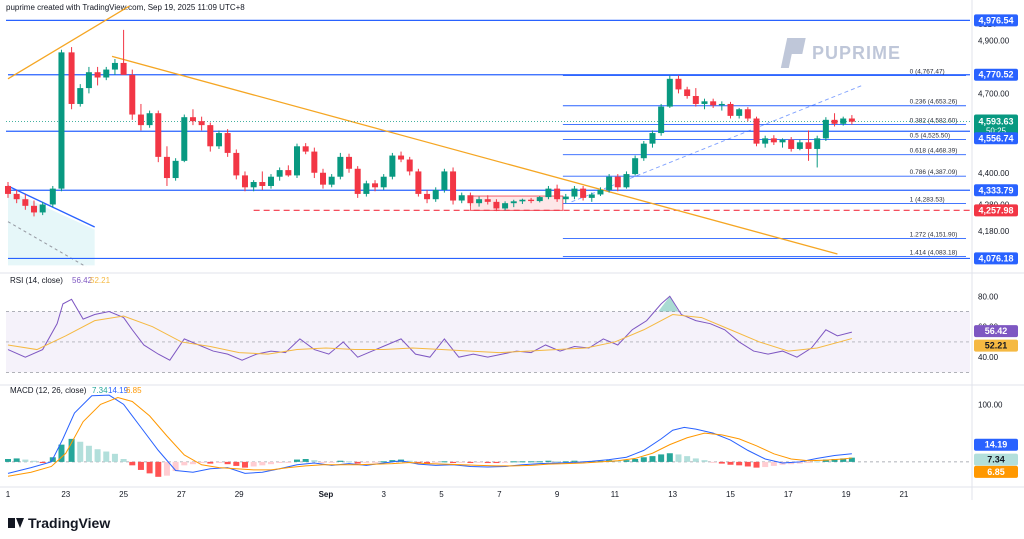 The height and width of the screenshot is (539, 1024). I want to click on time-tick-label: 13, so click(672, 494).